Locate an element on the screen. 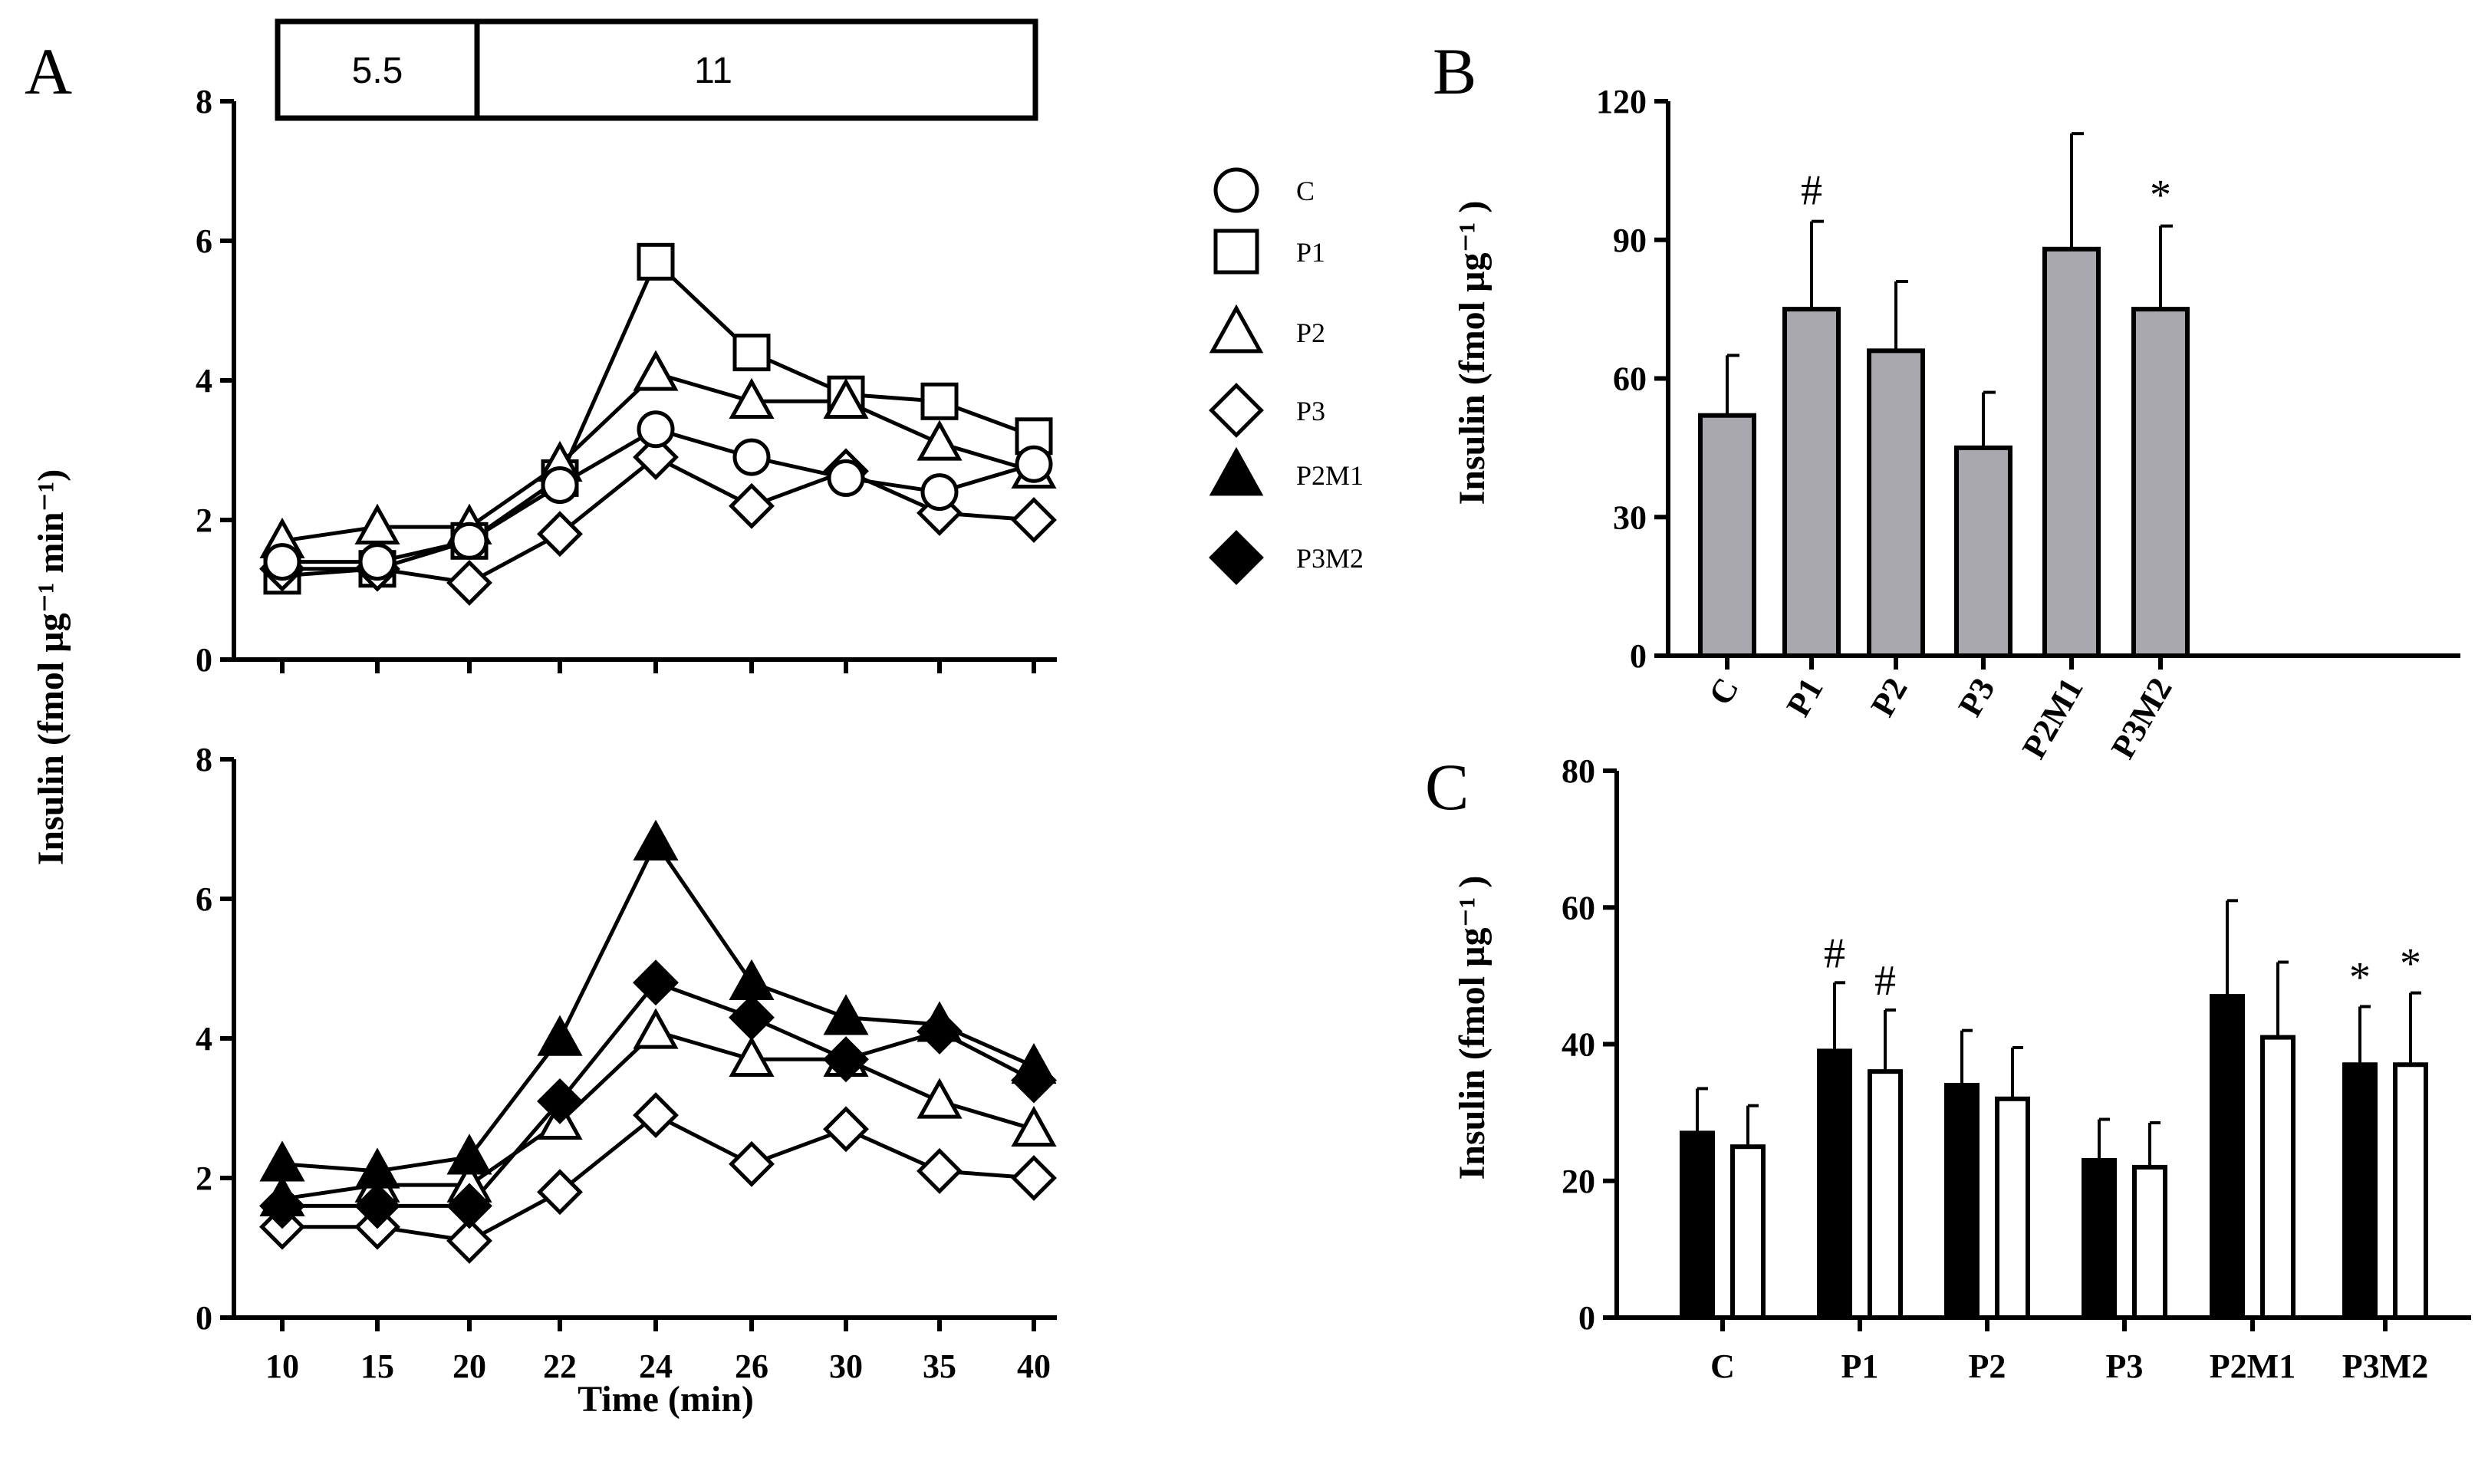 The image size is (2488, 1484). x-tick-label: 22 is located at coordinates (560, 1366).